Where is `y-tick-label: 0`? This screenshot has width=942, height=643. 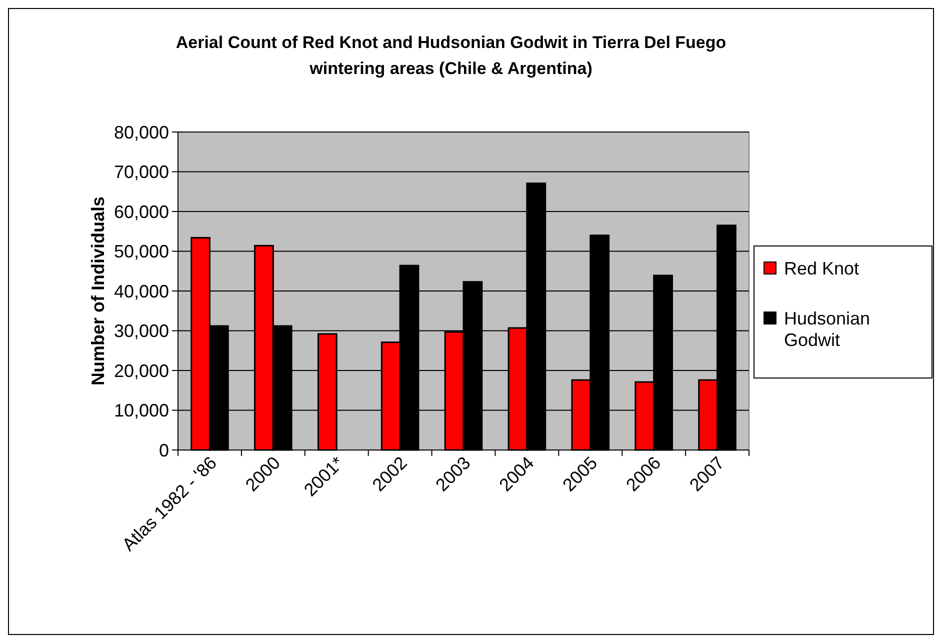
y-tick-label: 0 is located at coordinates (163, 450).